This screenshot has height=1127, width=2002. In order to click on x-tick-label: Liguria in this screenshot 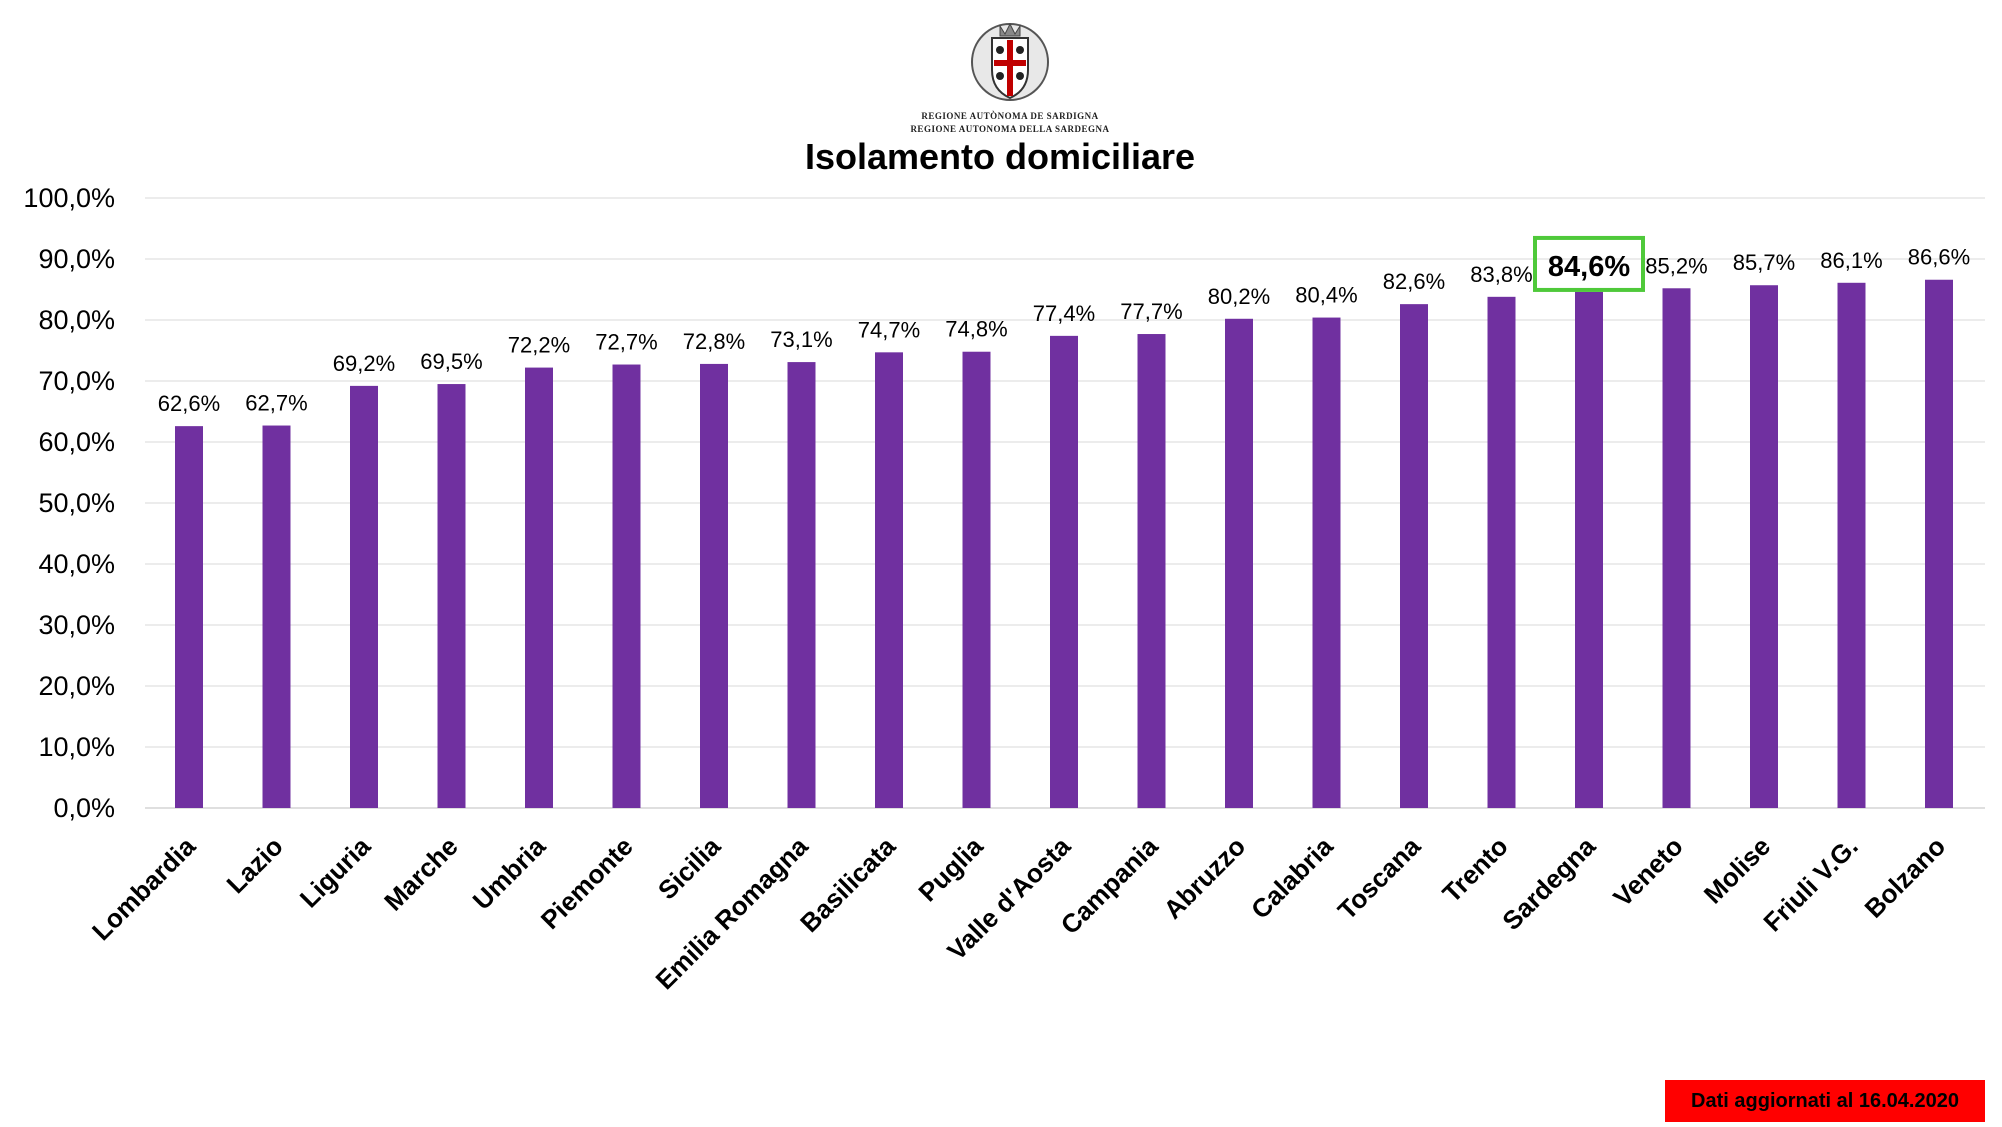, I will do `click(335, 872)`.